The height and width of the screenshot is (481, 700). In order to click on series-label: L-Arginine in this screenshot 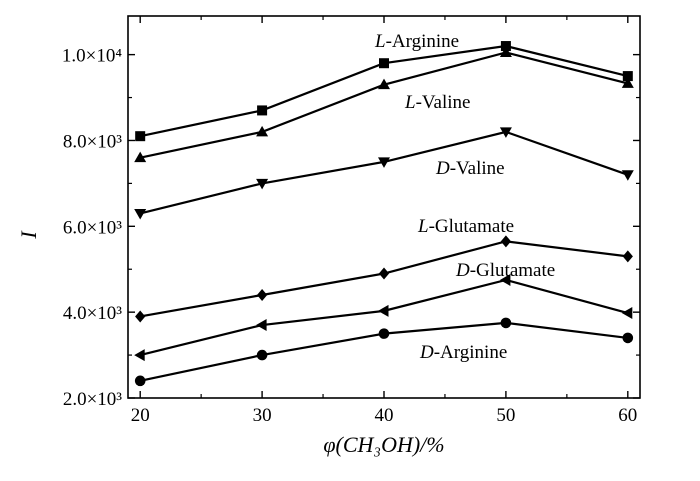, I will do `click(416, 41)`.